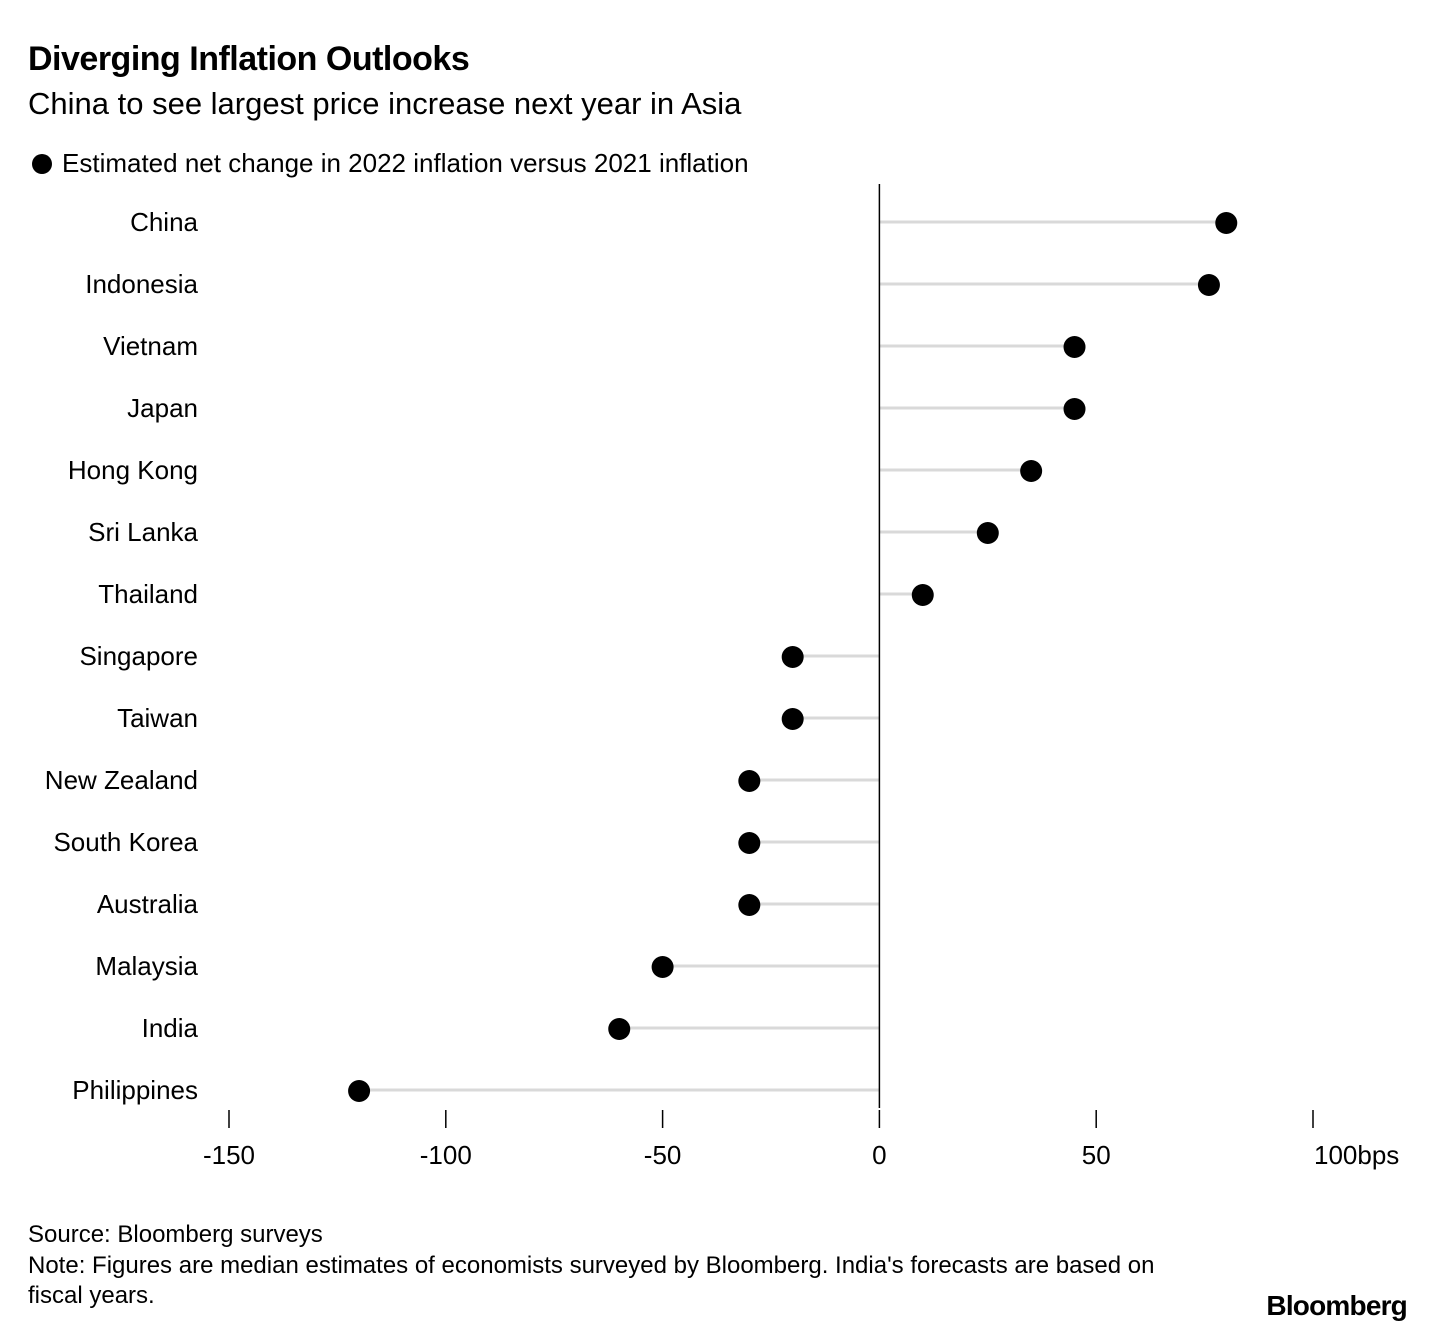 The height and width of the screenshot is (1336, 1435). What do you see at coordinates (1096, 1155) in the screenshot?
I see `x-tick-label: 50` at bounding box center [1096, 1155].